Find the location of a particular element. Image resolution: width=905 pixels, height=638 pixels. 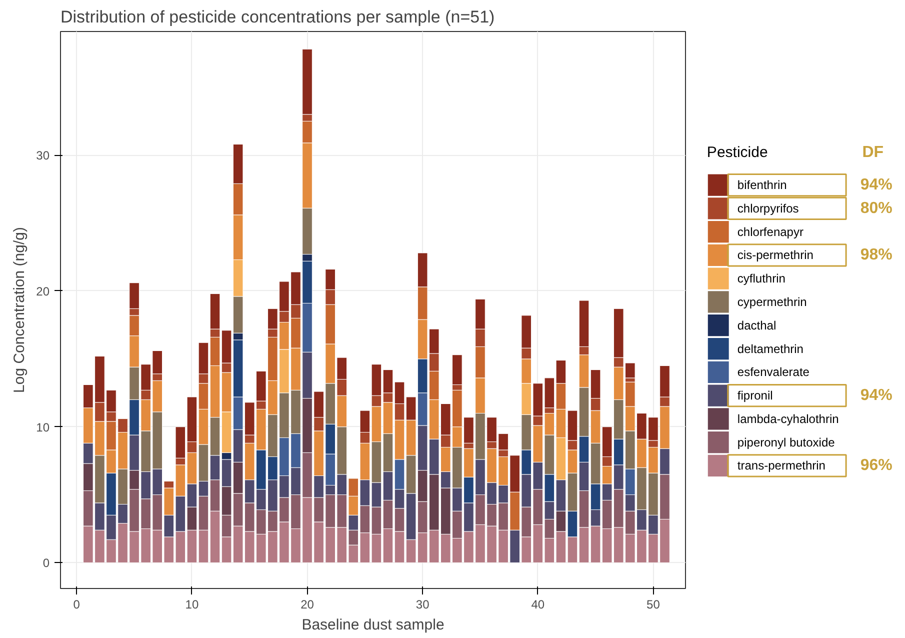

legend-label: chlorpyrifos is located at coordinates (768, 208).